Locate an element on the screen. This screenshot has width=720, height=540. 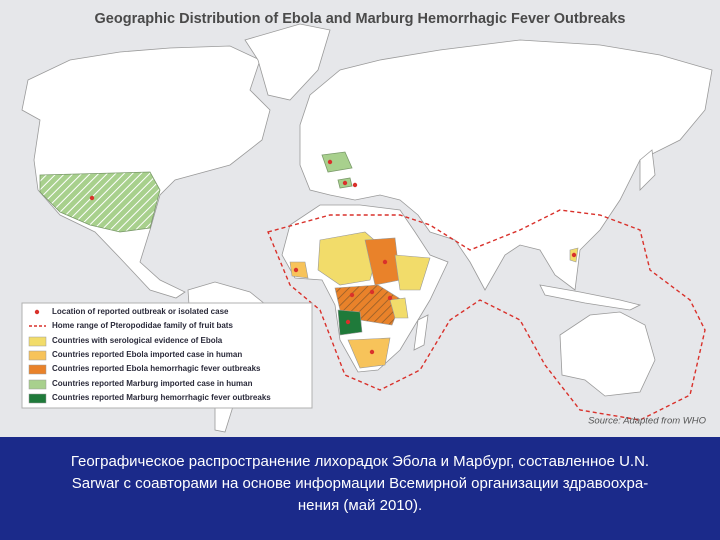
south-africa-imported is located at coordinates (369, 353).